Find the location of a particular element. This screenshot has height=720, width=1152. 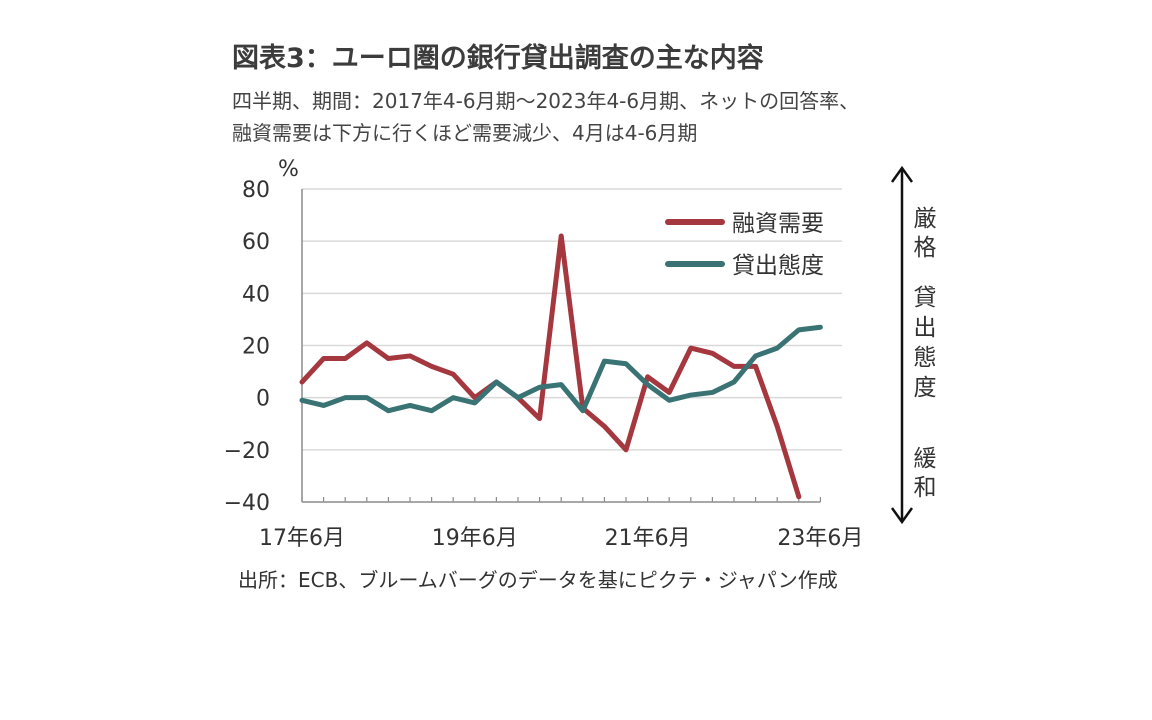

side-label-strict: 格 is located at coordinates (925, 248).